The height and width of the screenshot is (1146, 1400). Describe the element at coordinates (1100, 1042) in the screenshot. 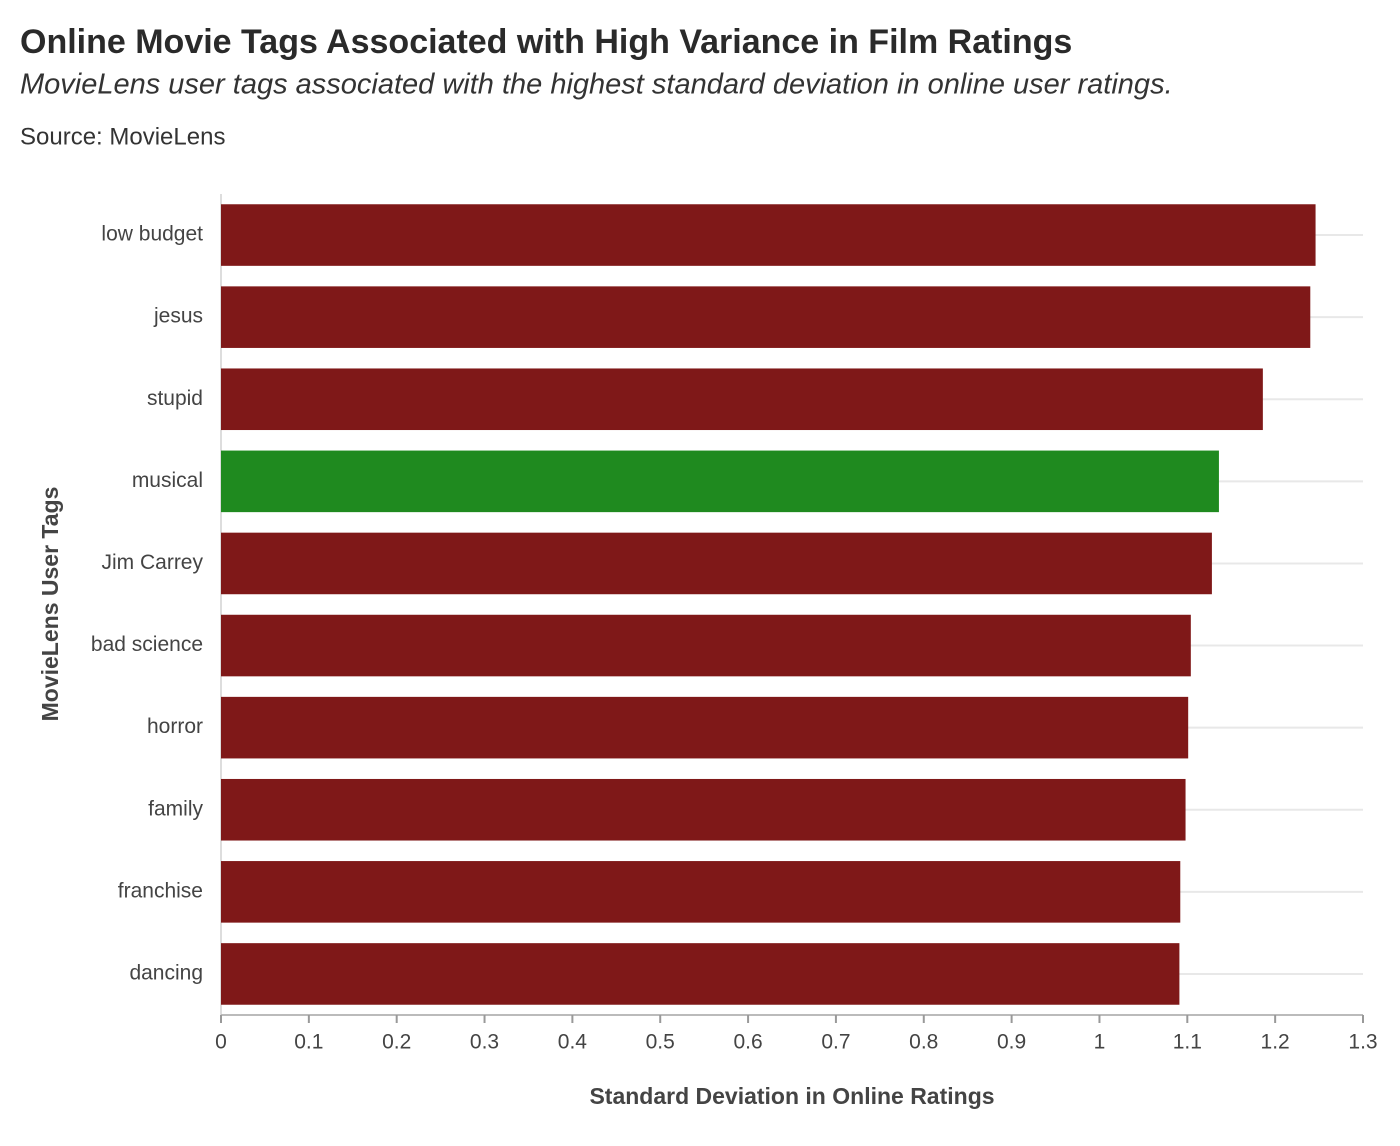

I see `x-tick-label: 1` at that location.